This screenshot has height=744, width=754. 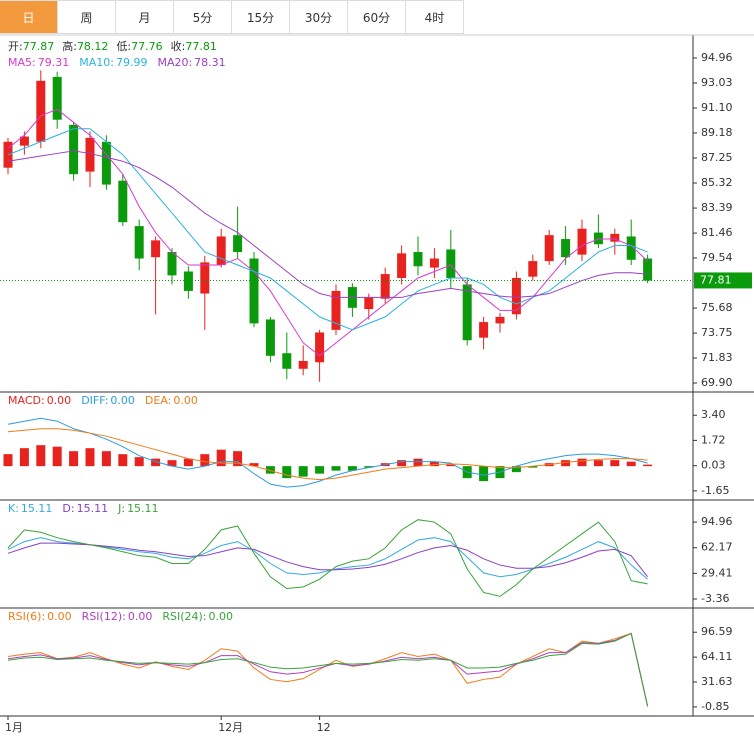 I want to click on legend-name: MA10:, so click(x=96, y=62).